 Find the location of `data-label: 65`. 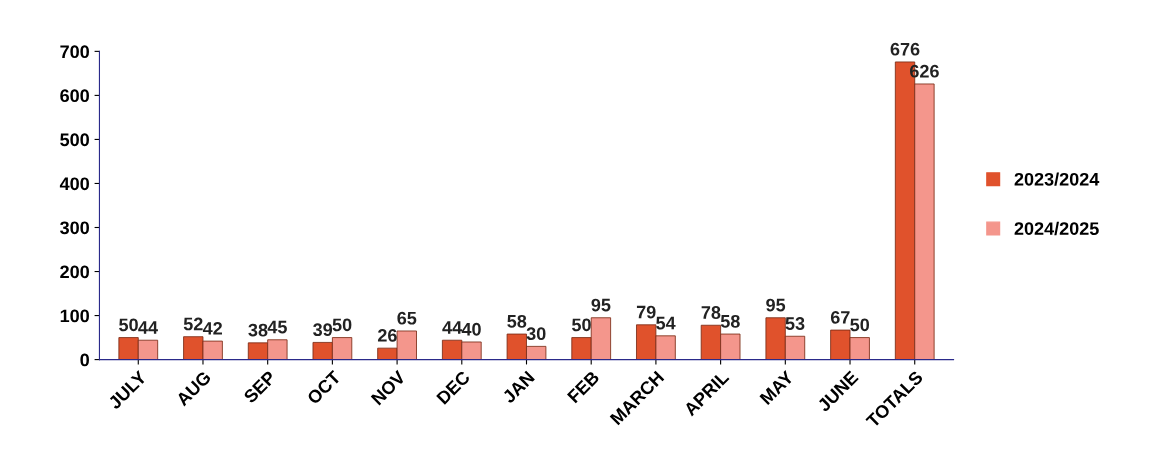

data-label: 65 is located at coordinates (407, 318).